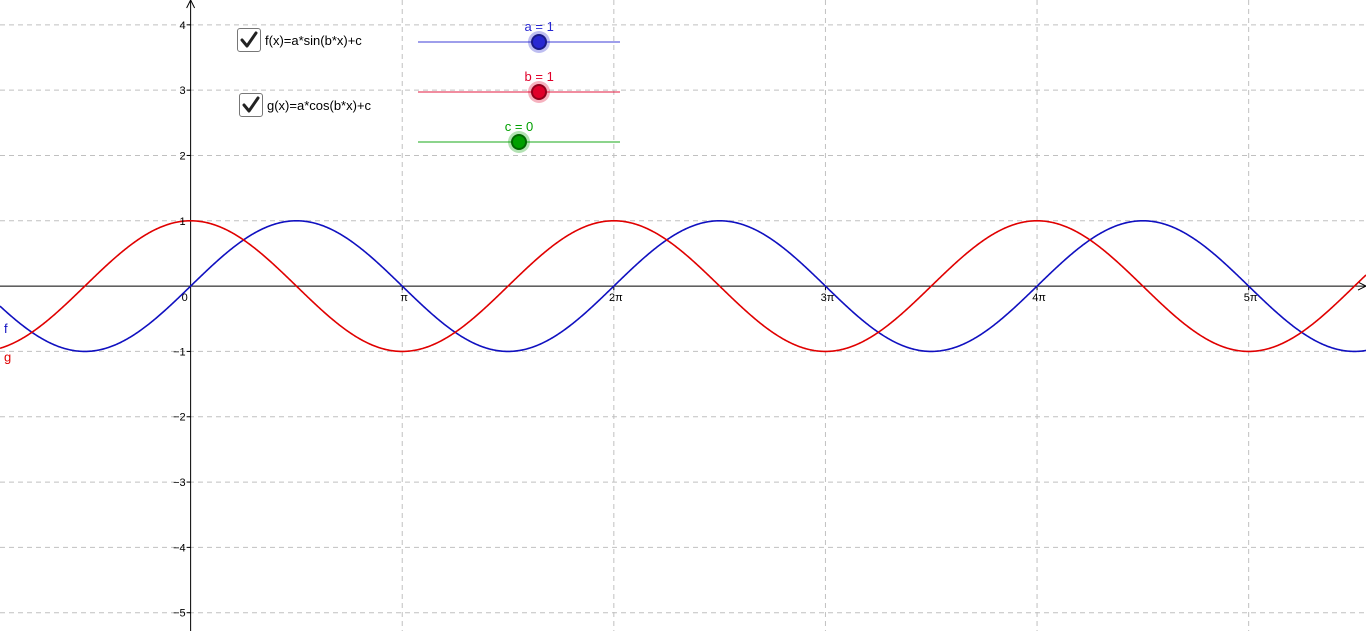  I want to click on y-tick-label: 3, so click(182, 91).